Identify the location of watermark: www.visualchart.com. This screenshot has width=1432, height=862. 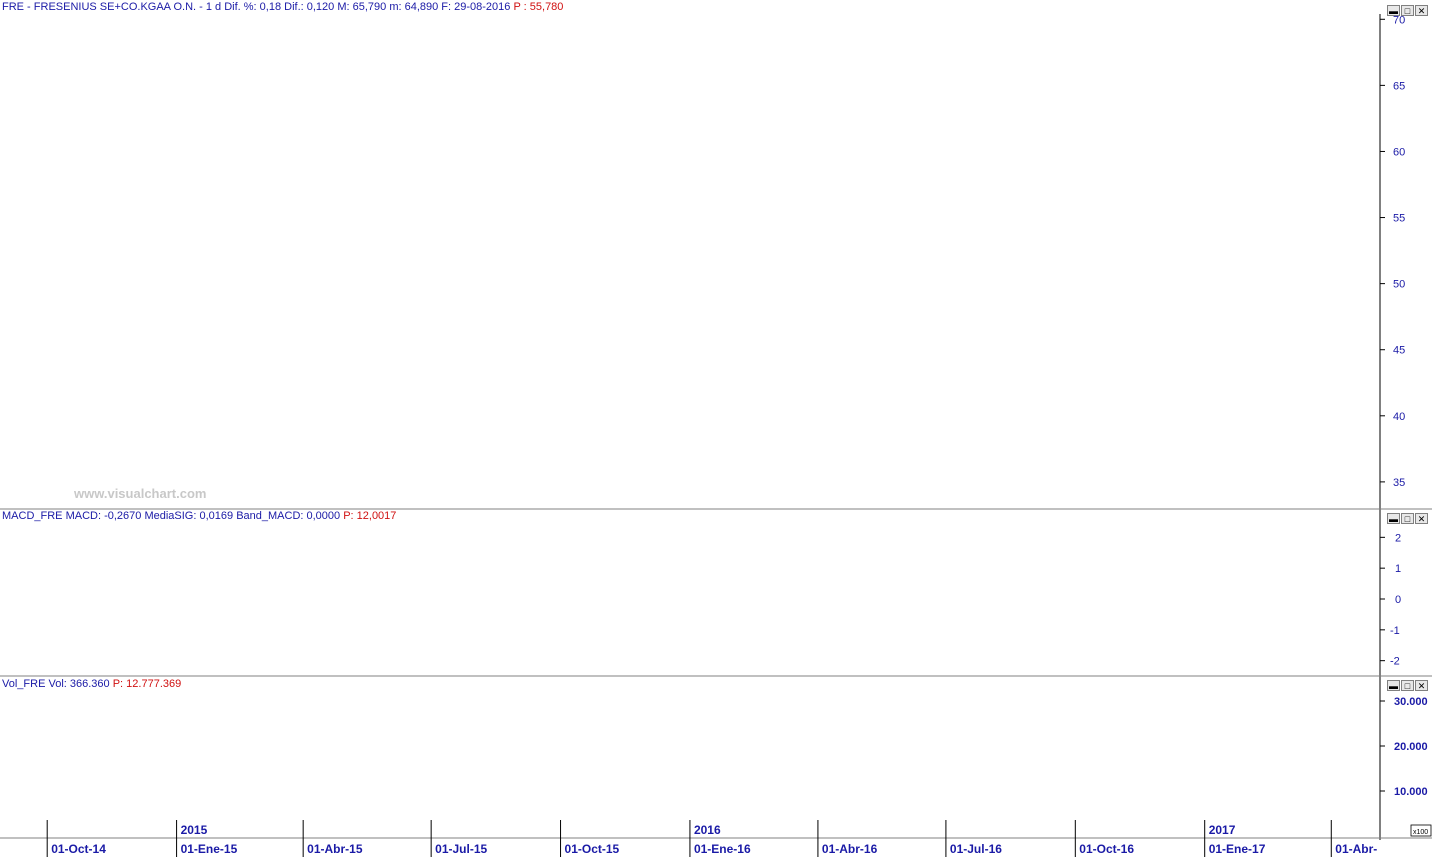
(140, 493).